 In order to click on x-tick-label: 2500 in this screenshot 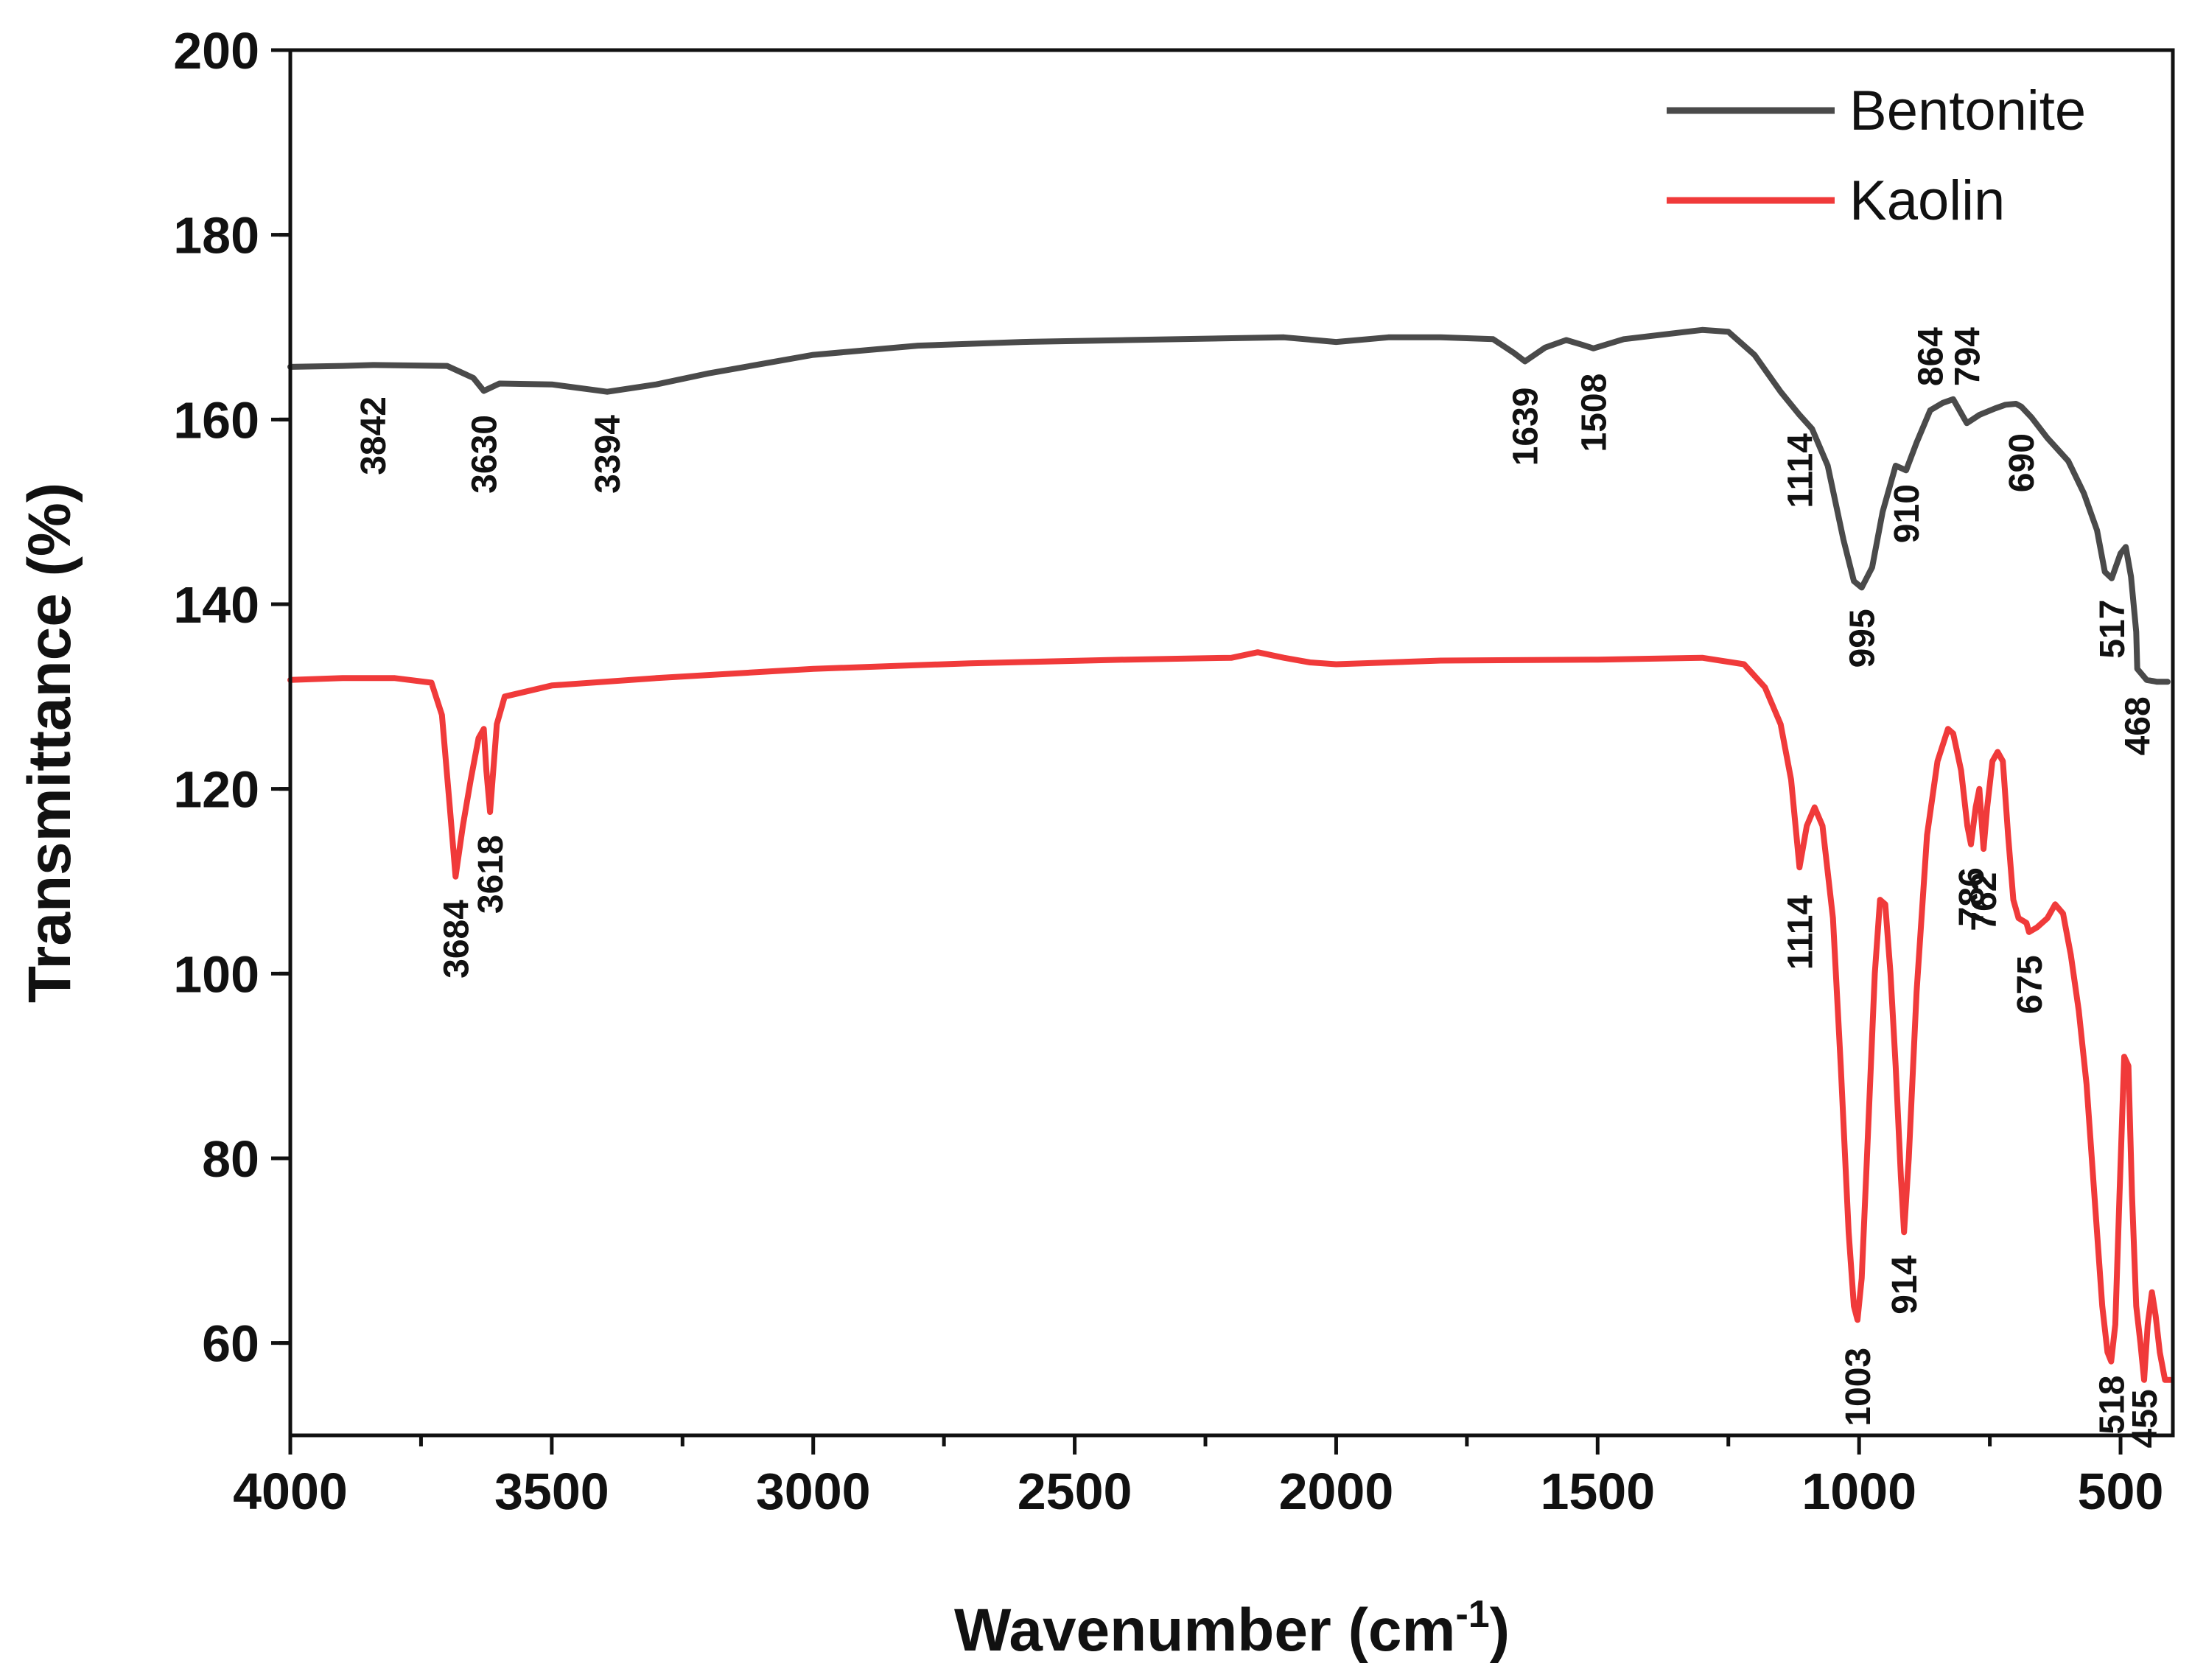, I will do `click(1075, 1491)`.